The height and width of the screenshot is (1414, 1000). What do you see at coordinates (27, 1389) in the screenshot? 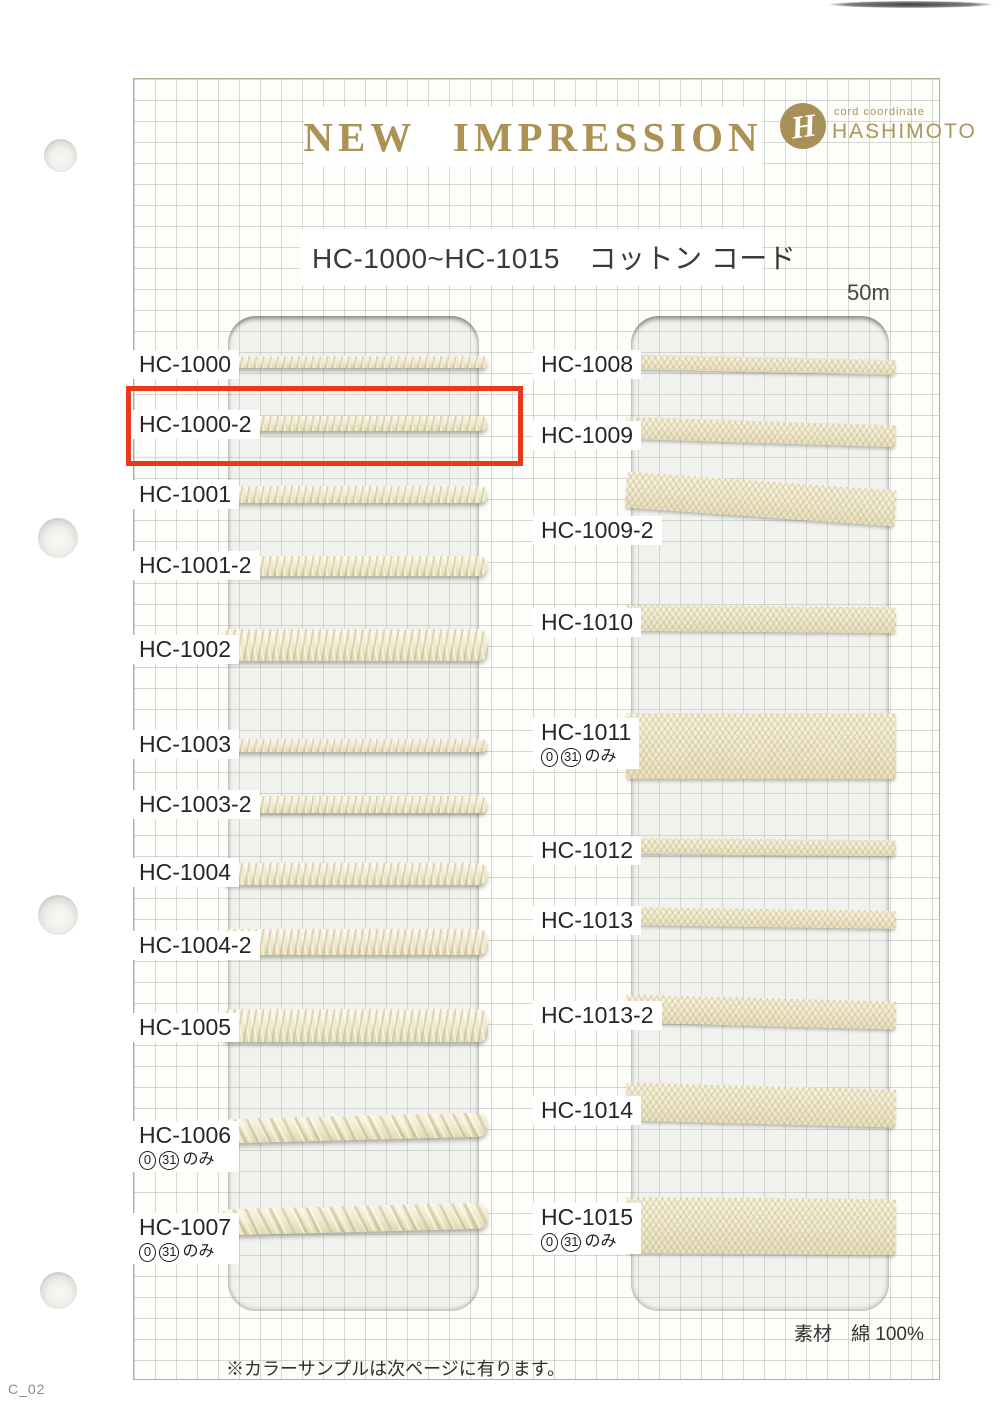
I see `page-code: C_02` at bounding box center [27, 1389].